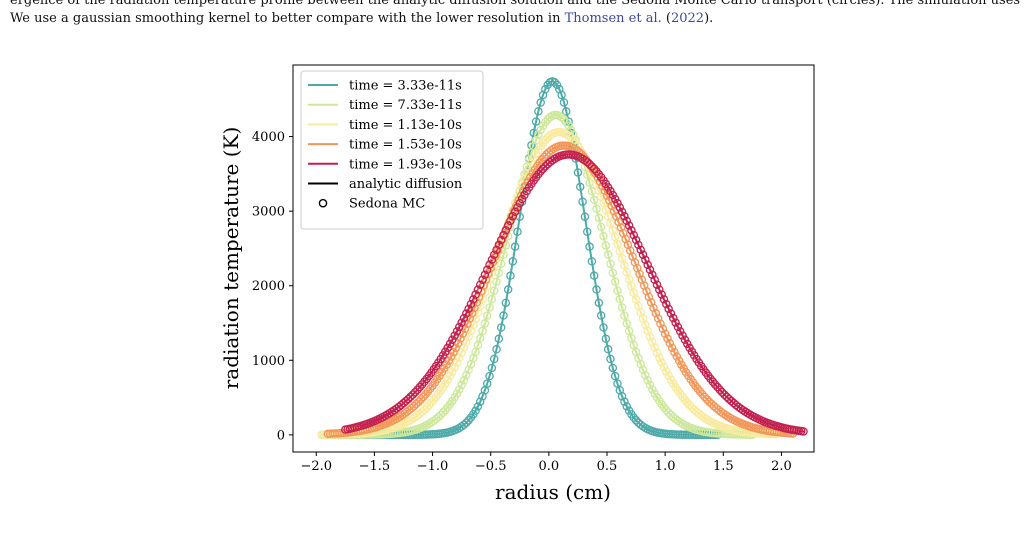 The height and width of the screenshot is (552, 1025). What do you see at coordinates (613, 18) in the screenshot?
I see `citation-link: Thomsen et al.` at bounding box center [613, 18].